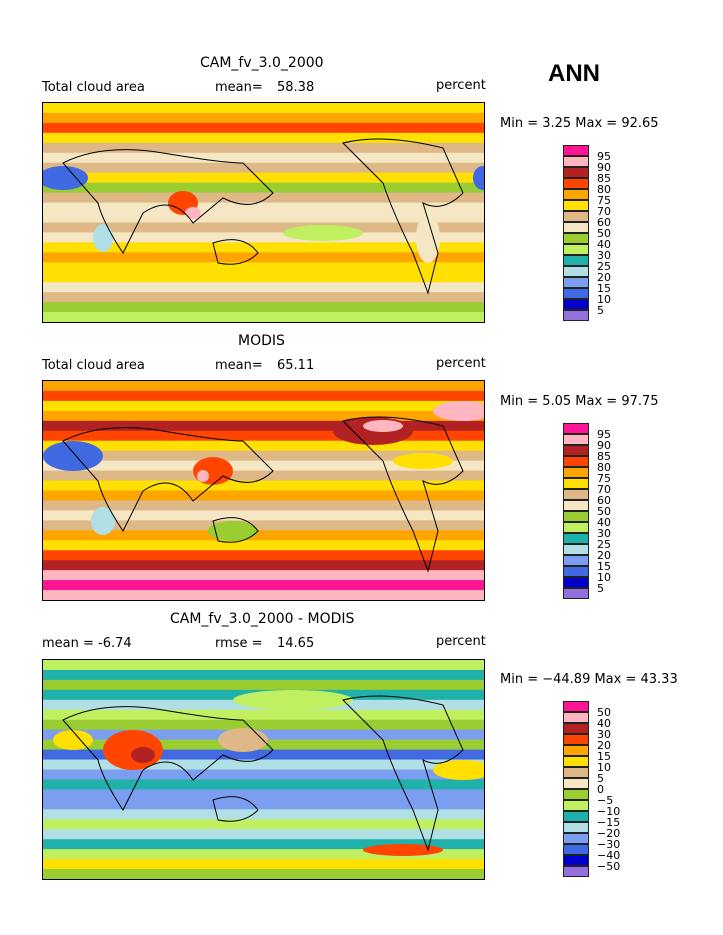 The width and height of the screenshot is (723, 935). I want to click on colorbar-label: 0, so click(600, 789).